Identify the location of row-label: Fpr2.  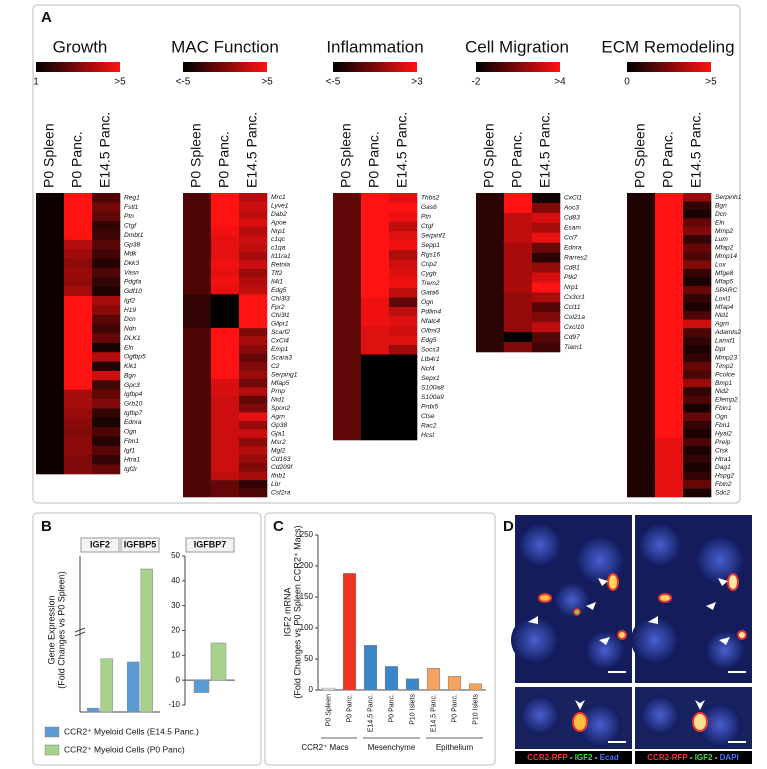
(278, 307).